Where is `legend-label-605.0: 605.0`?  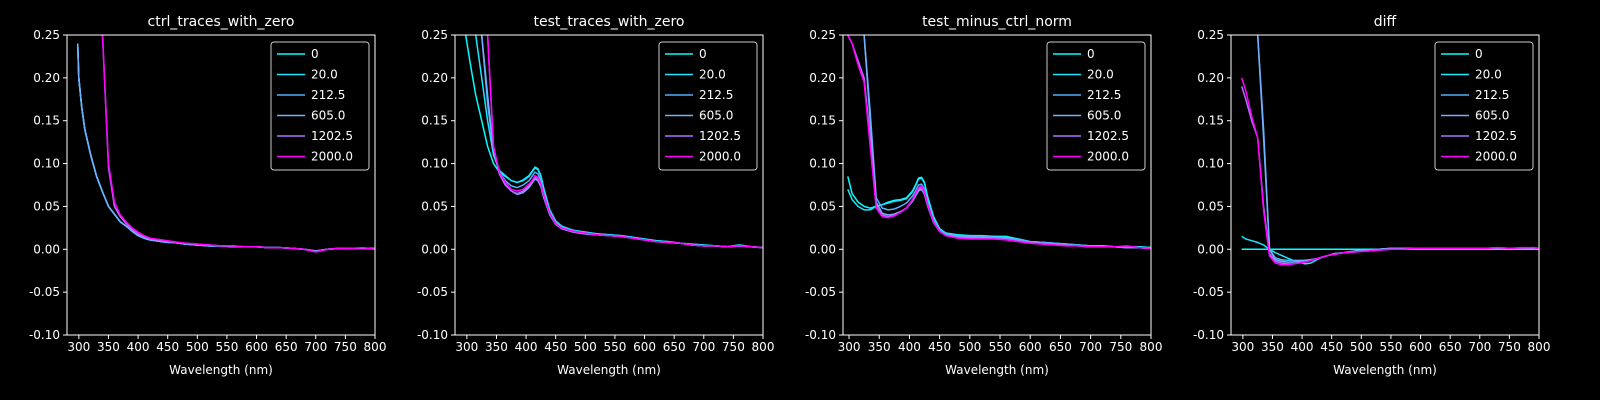 legend-label-605.0: 605.0 is located at coordinates (328, 116).